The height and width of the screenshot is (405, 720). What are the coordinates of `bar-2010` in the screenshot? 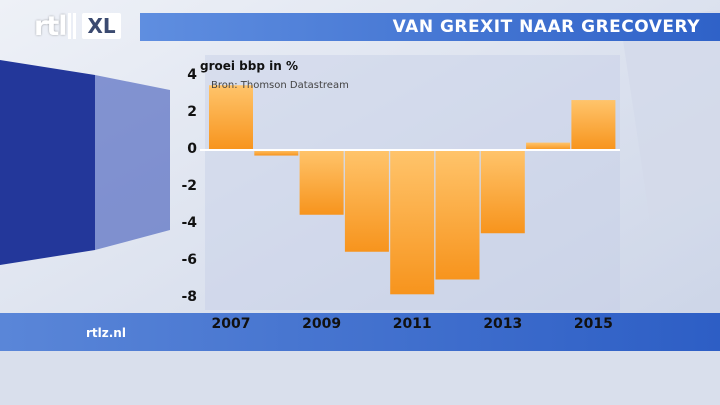 It's located at (366, 201).